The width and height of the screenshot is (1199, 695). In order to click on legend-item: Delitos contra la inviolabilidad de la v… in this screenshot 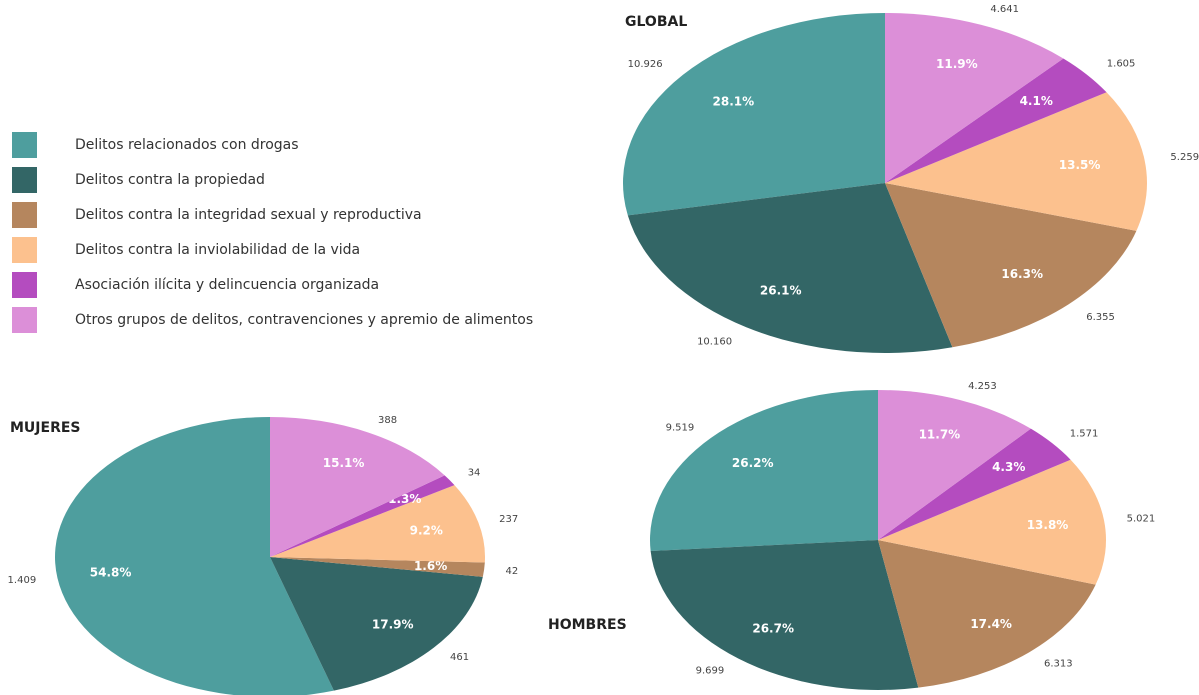, I will do `click(292, 250)`.